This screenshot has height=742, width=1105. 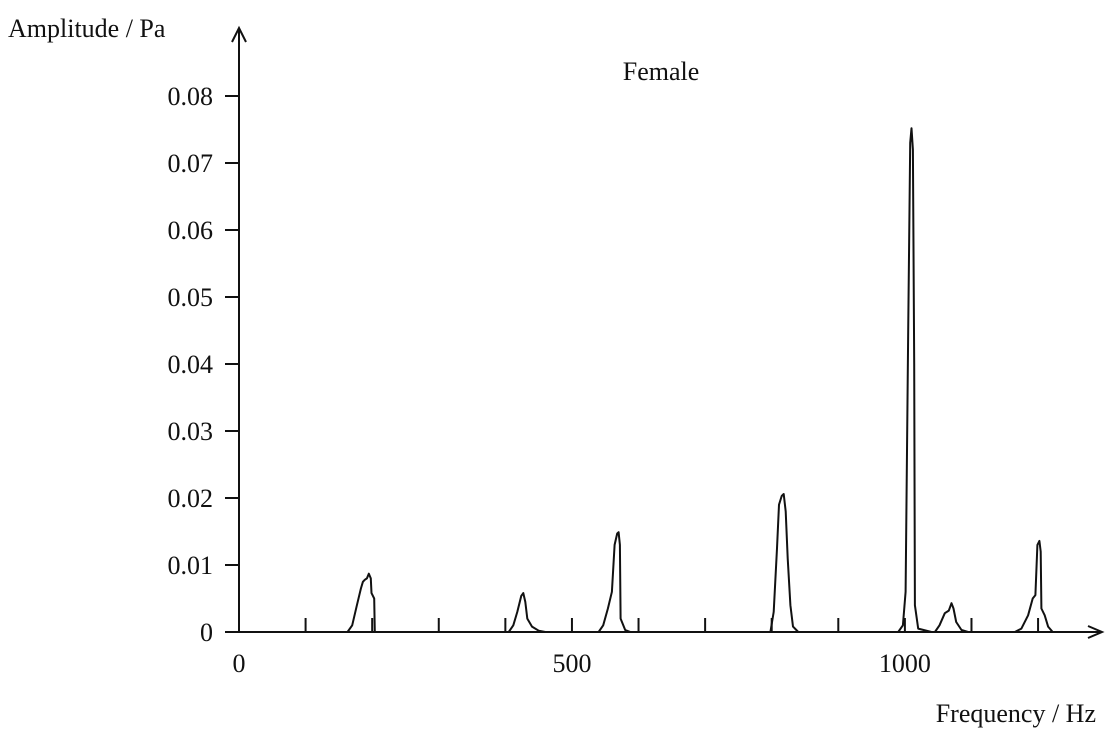 I want to click on x-tick-label: 0, so click(x=239, y=663).